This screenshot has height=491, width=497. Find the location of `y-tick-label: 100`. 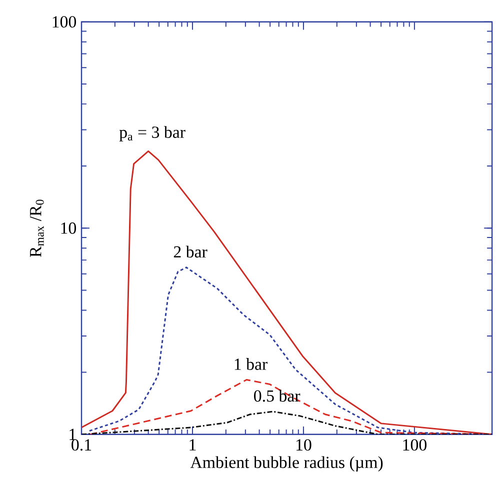

y-tick-label: 100 is located at coordinates (64, 22).